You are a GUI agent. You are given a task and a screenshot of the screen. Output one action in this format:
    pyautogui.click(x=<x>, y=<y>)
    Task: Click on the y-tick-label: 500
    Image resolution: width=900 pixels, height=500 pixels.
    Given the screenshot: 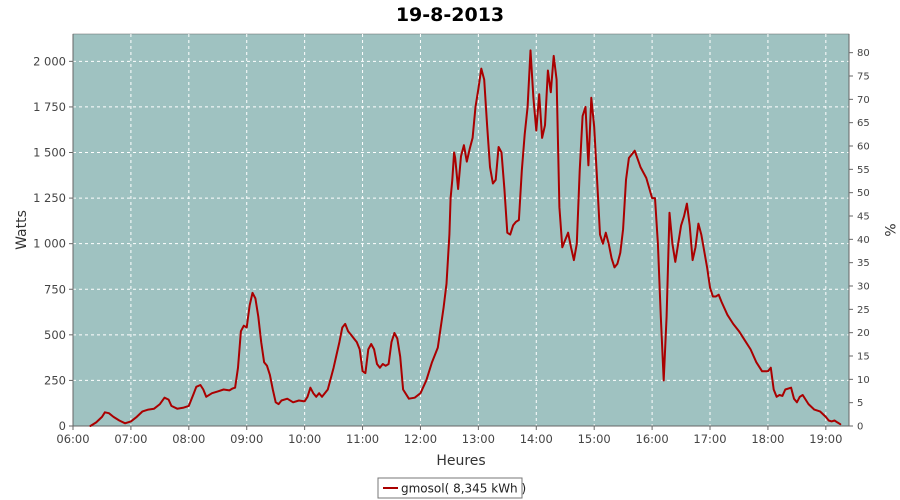 What is the action you would take?
    pyautogui.click(x=55, y=335)
    